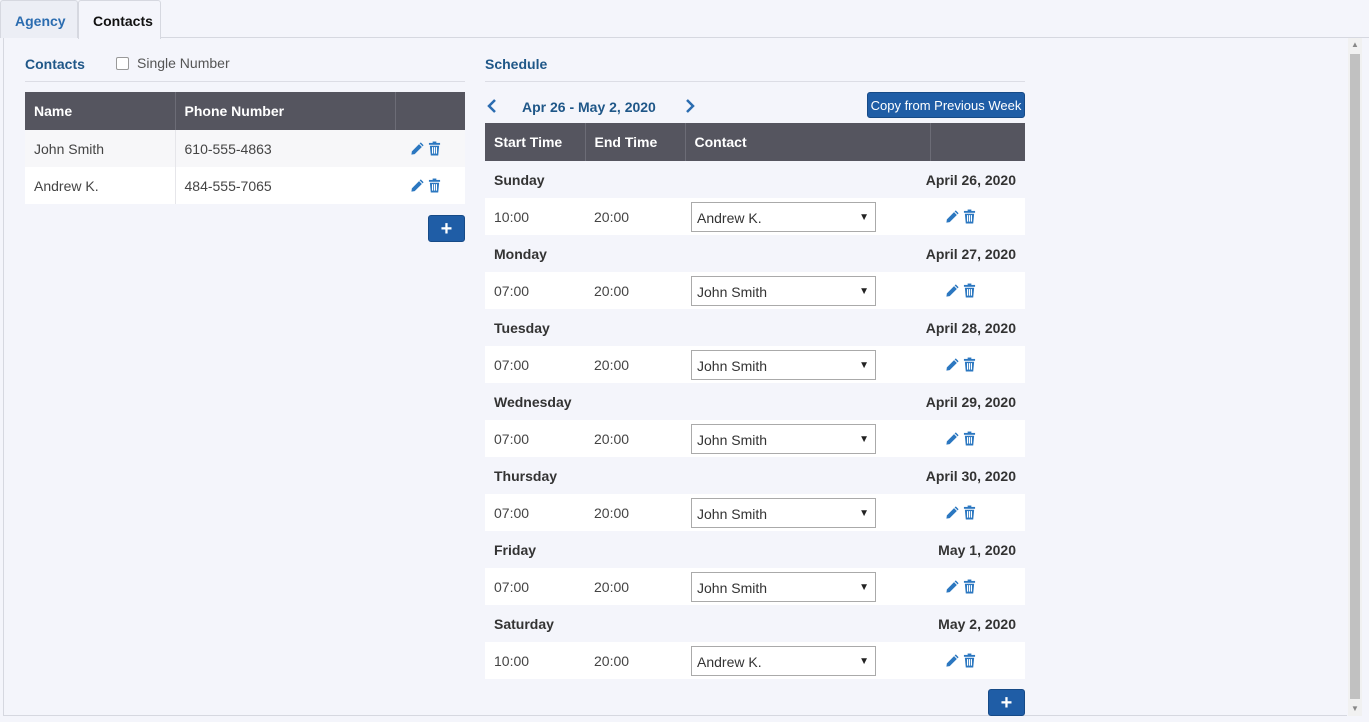 The width and height of the screenshot is (1369, 722). What do you see at coordinates (516, 64) in the screenshot?
I see `schedule-title: Schedule` at bounding box center [516, 64].